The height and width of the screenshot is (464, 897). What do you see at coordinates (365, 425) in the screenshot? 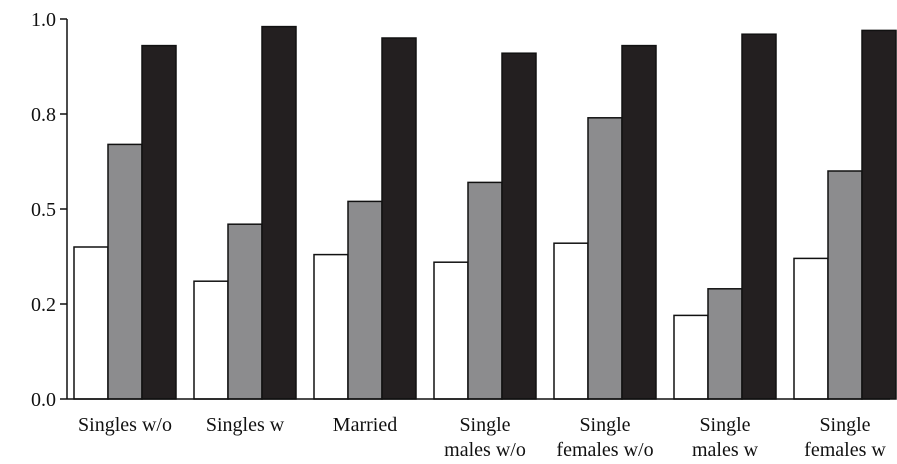
I see `x-category-label: Married` at bounding box center [365, 425].